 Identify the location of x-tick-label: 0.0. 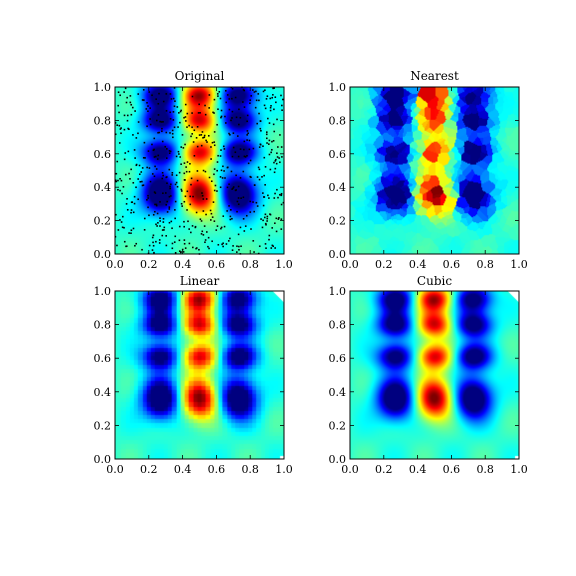
(350, 264).